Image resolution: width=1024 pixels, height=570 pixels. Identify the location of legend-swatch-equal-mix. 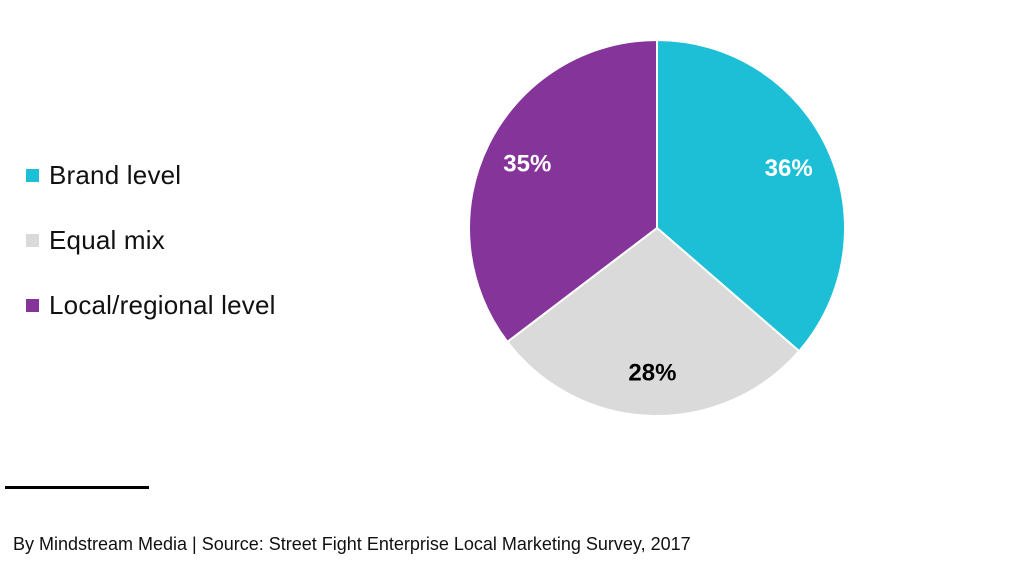
(32, 240).